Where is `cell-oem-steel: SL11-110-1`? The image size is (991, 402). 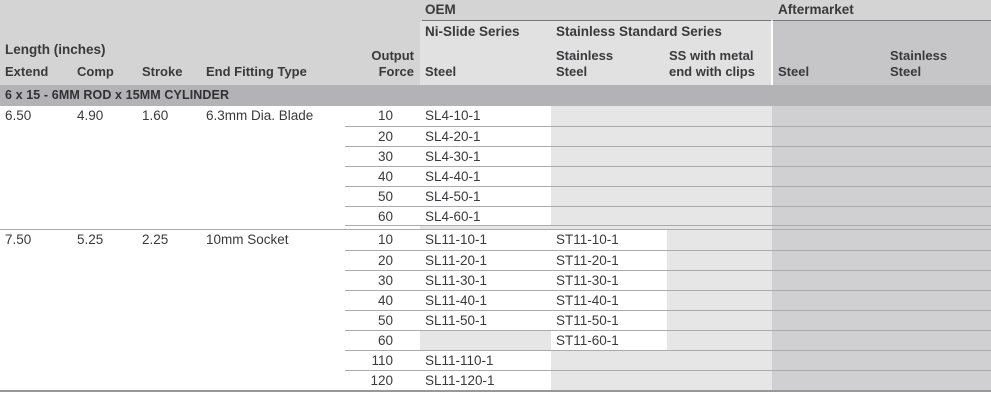 cell-oem-steel: SL11-110-1 is located at coordinates (485, 360).